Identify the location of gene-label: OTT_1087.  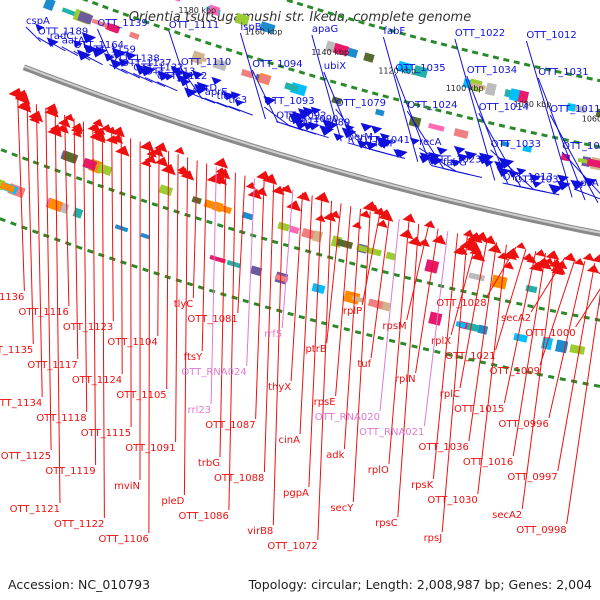
(230, 425).